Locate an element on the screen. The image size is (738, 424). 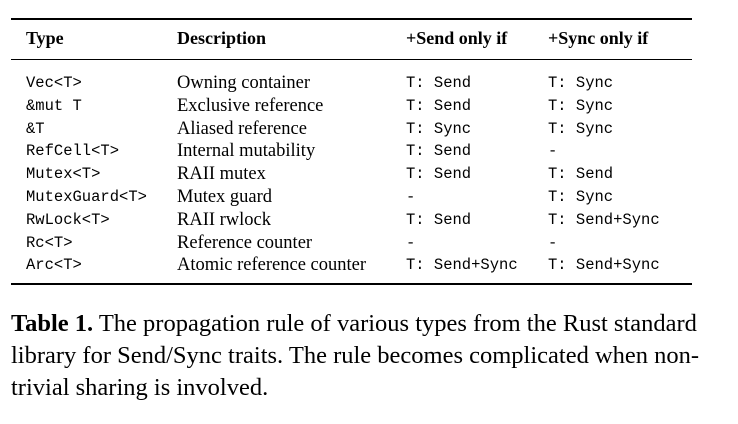
cell-type: Arc<T> is located at coordinates (54, 265).